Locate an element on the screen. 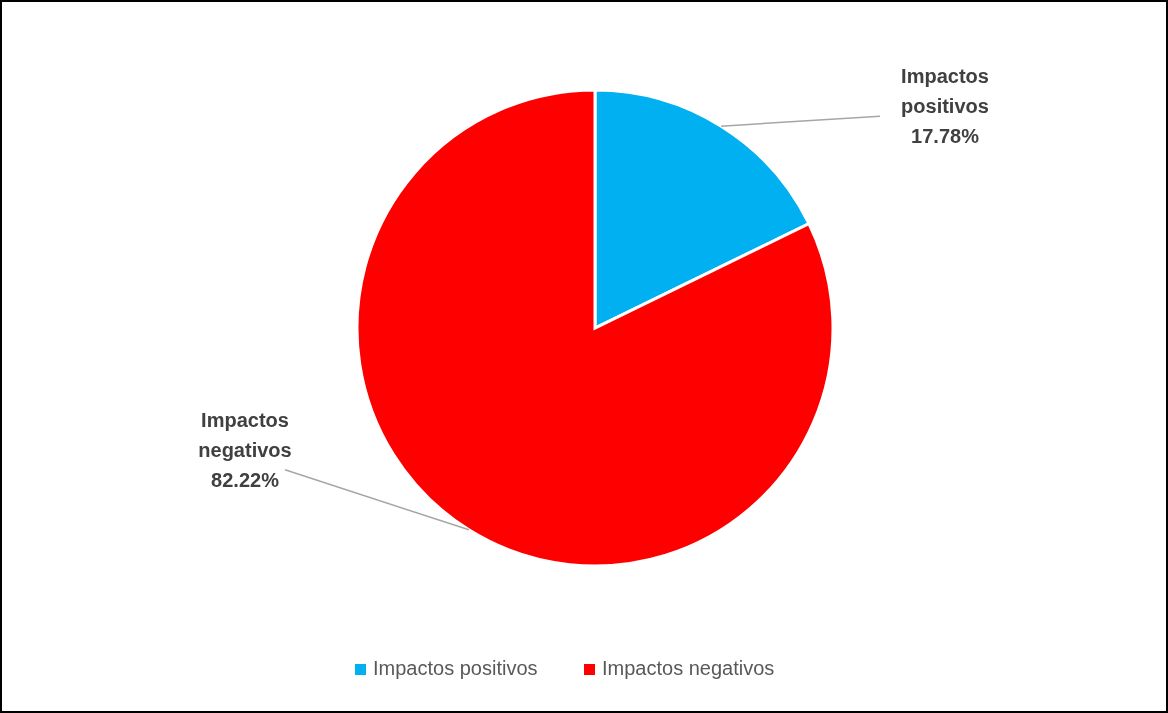 This screenshot has height=713, width=1168. data-label: 82.22% is located at coordinates (245, 479).